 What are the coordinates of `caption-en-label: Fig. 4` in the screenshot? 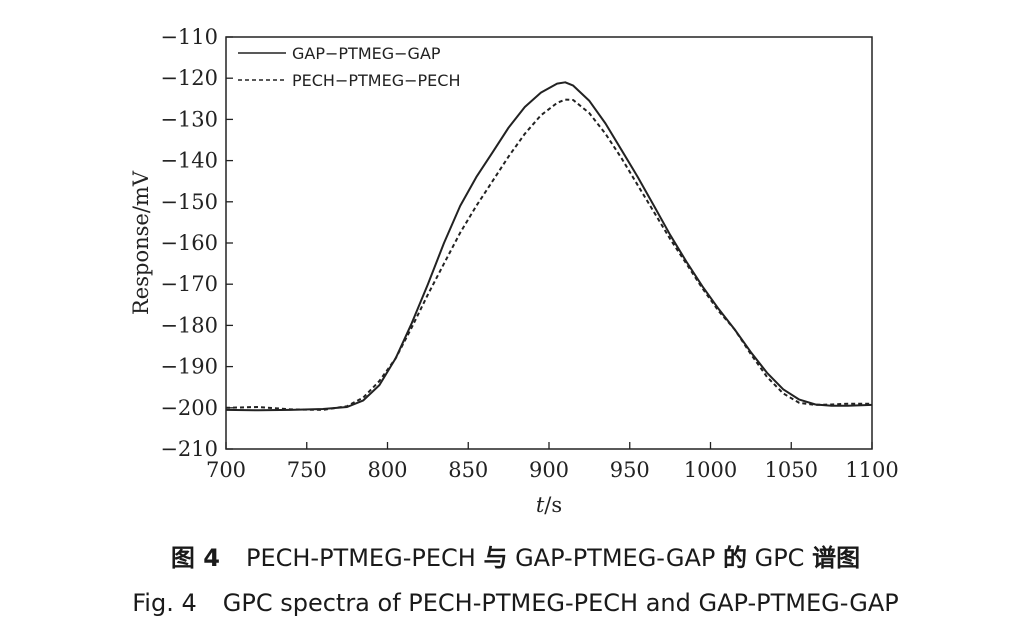 It's located at (164, 603).